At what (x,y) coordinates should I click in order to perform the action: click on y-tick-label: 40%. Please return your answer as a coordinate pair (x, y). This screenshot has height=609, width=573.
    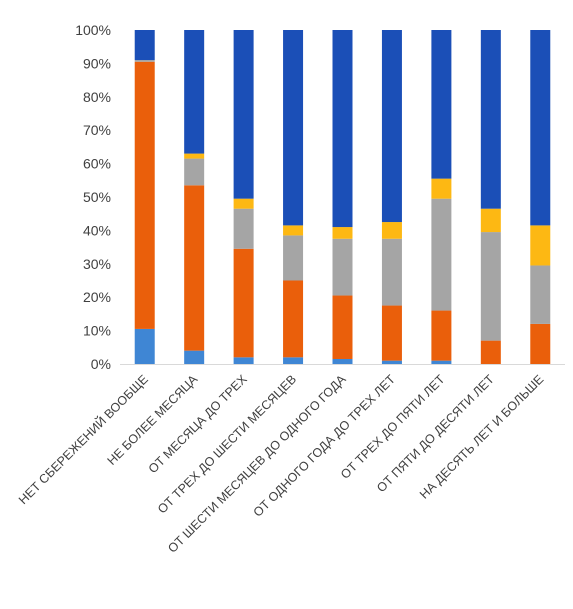
    Looking at the image, I should click on (97, 230).